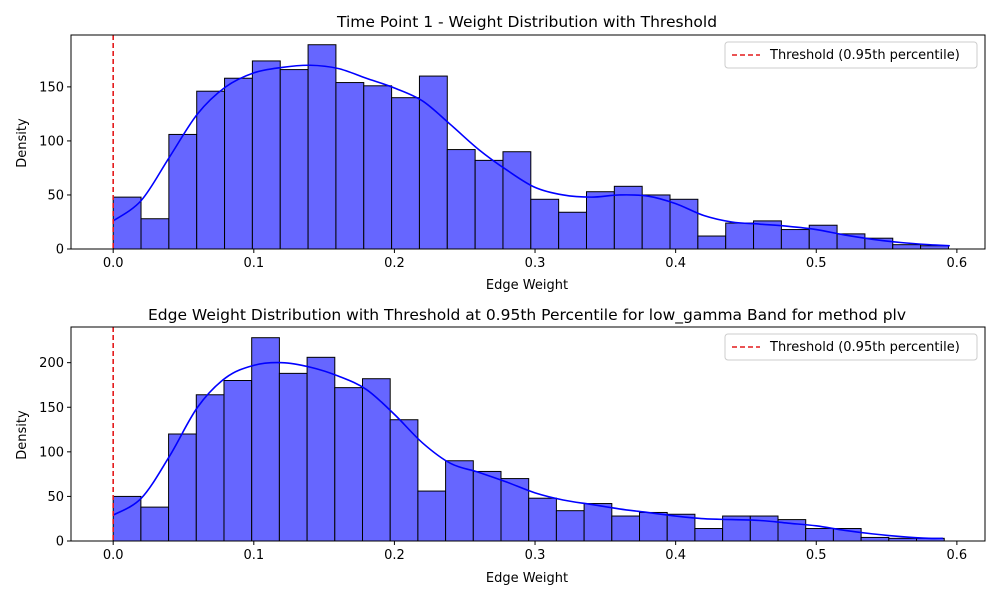 This screenshot has width=1000, height=600. I want to click on chart-2-xtick-label: 0.6, so click(957, 555).